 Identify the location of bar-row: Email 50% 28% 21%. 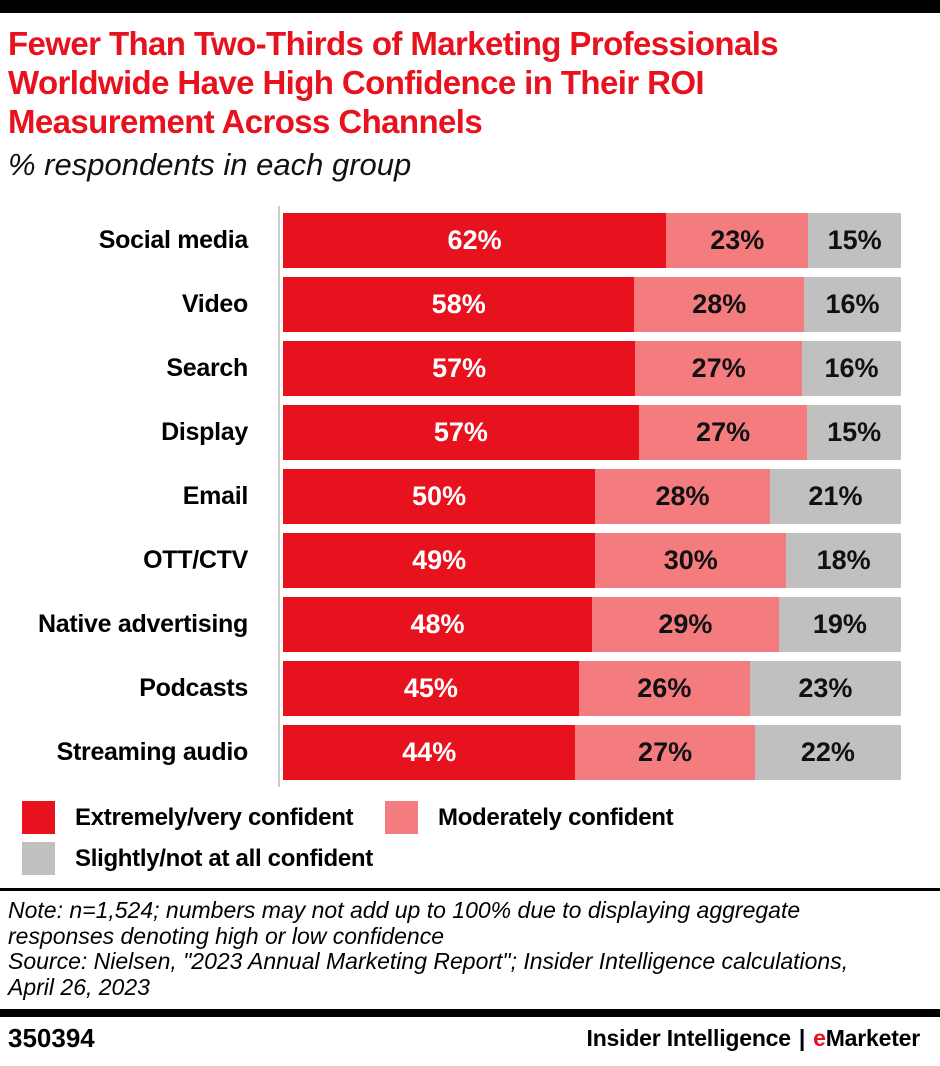
(470, 496).